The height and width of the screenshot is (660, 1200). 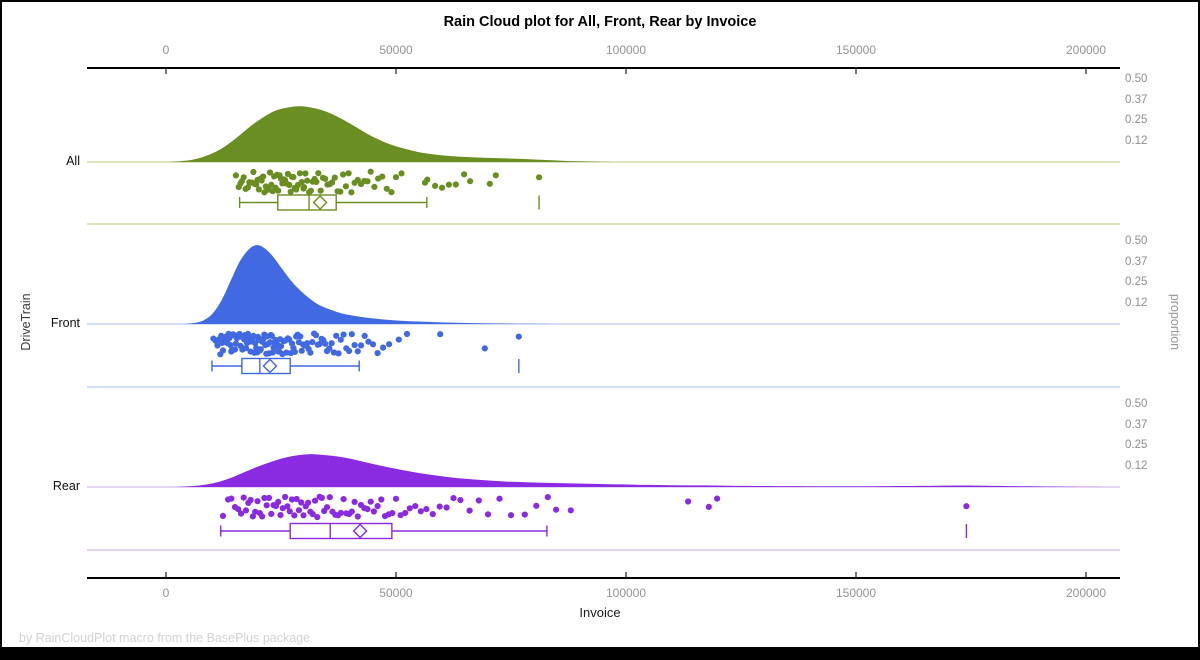 What do you see at coordinates (368, 284) in the screenshot?
I see `density-cloud-front` at bounding box center [368, 284].